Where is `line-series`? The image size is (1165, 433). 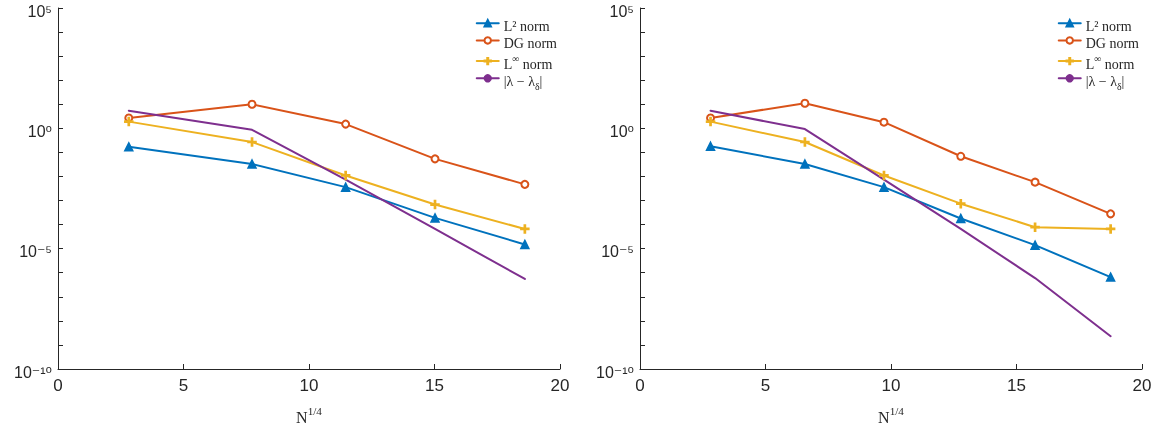 line-series is located at coordinates (326, 194).